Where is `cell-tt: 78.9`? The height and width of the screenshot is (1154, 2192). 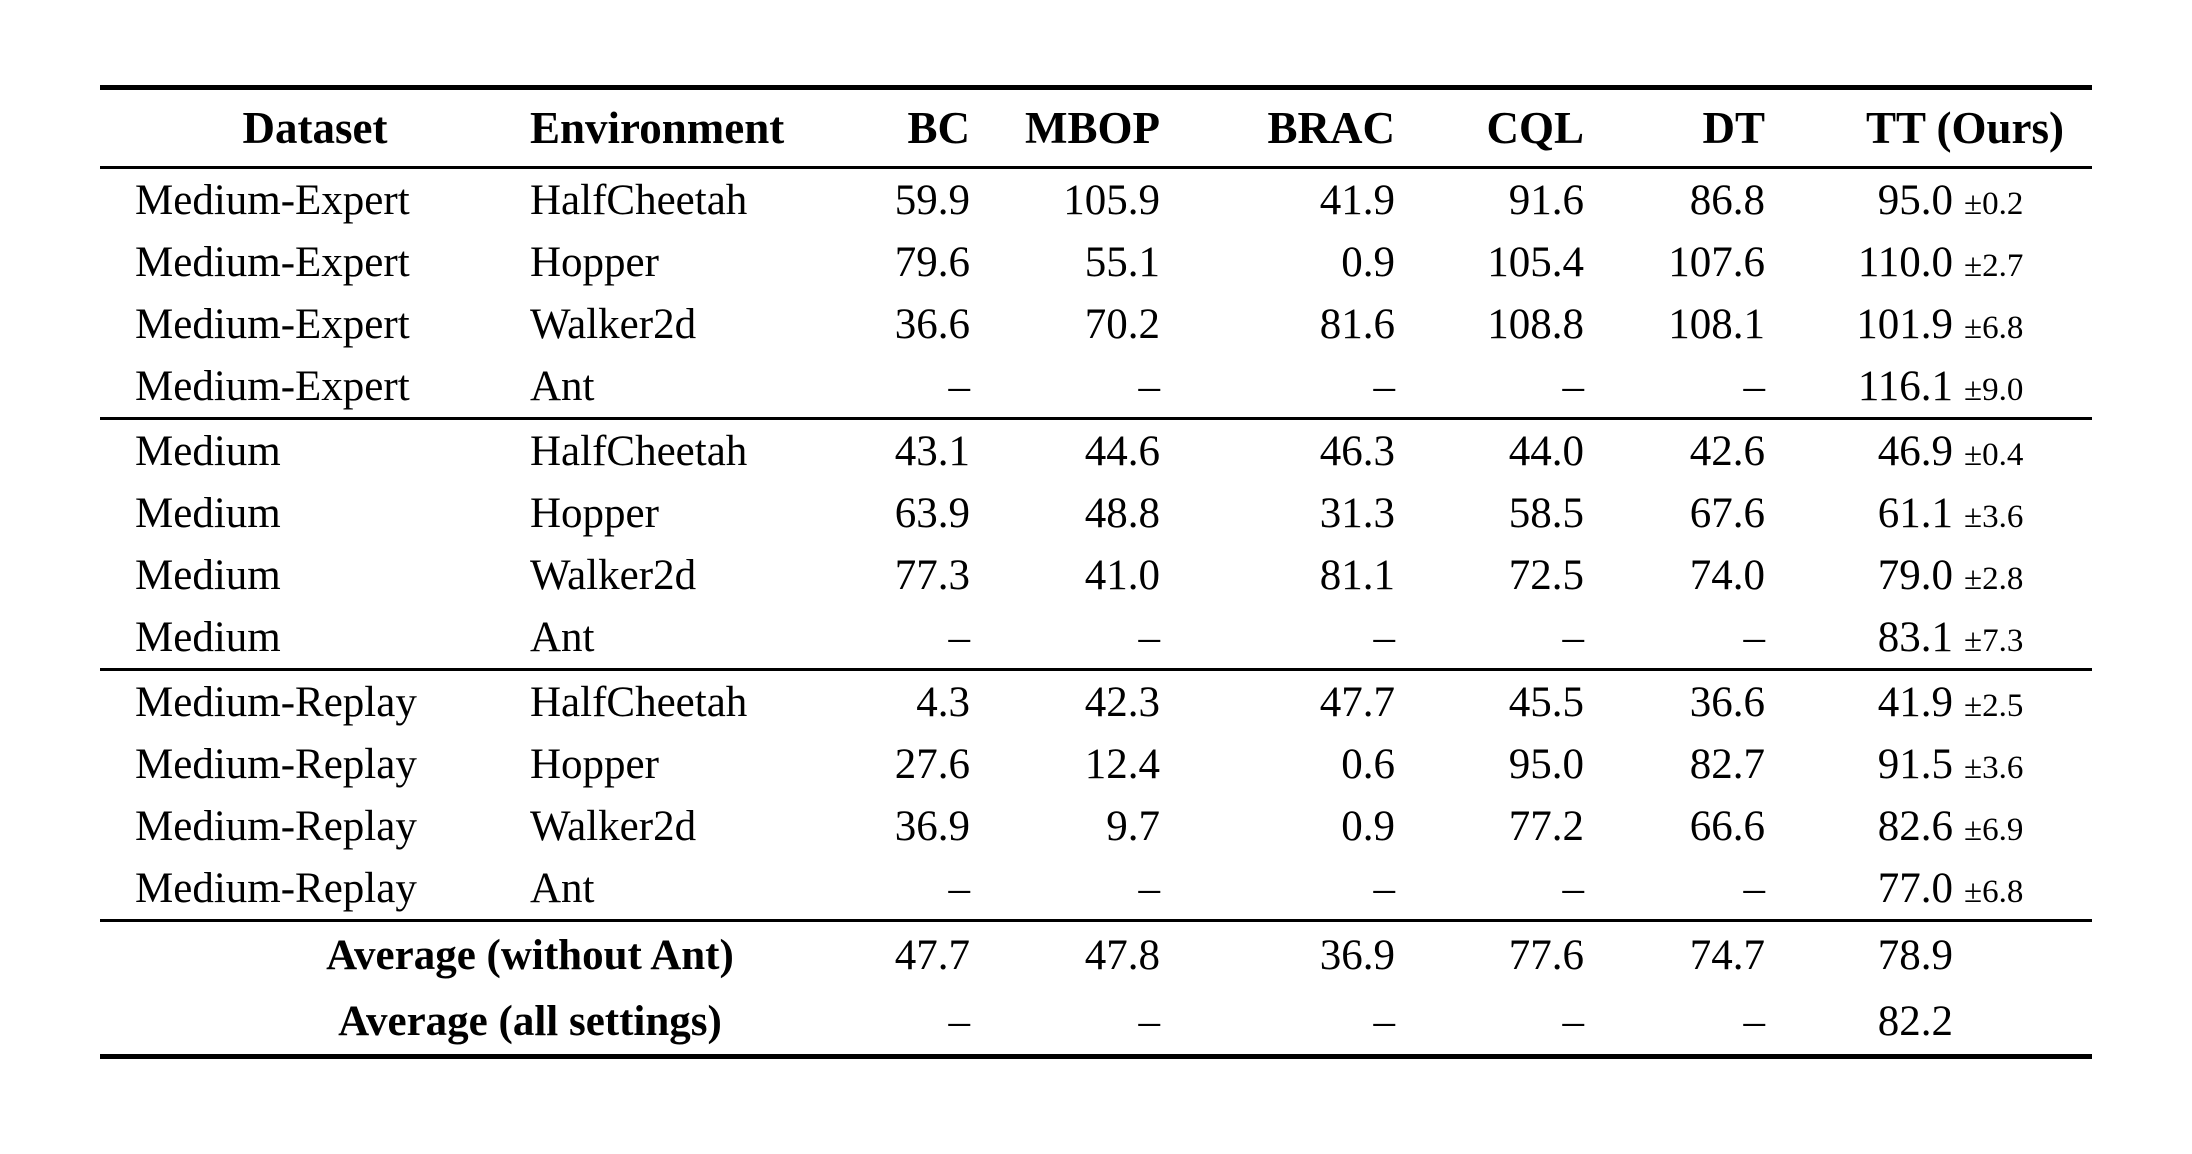
cell-tt: 78.9 is located at coordinates (1928, 955).